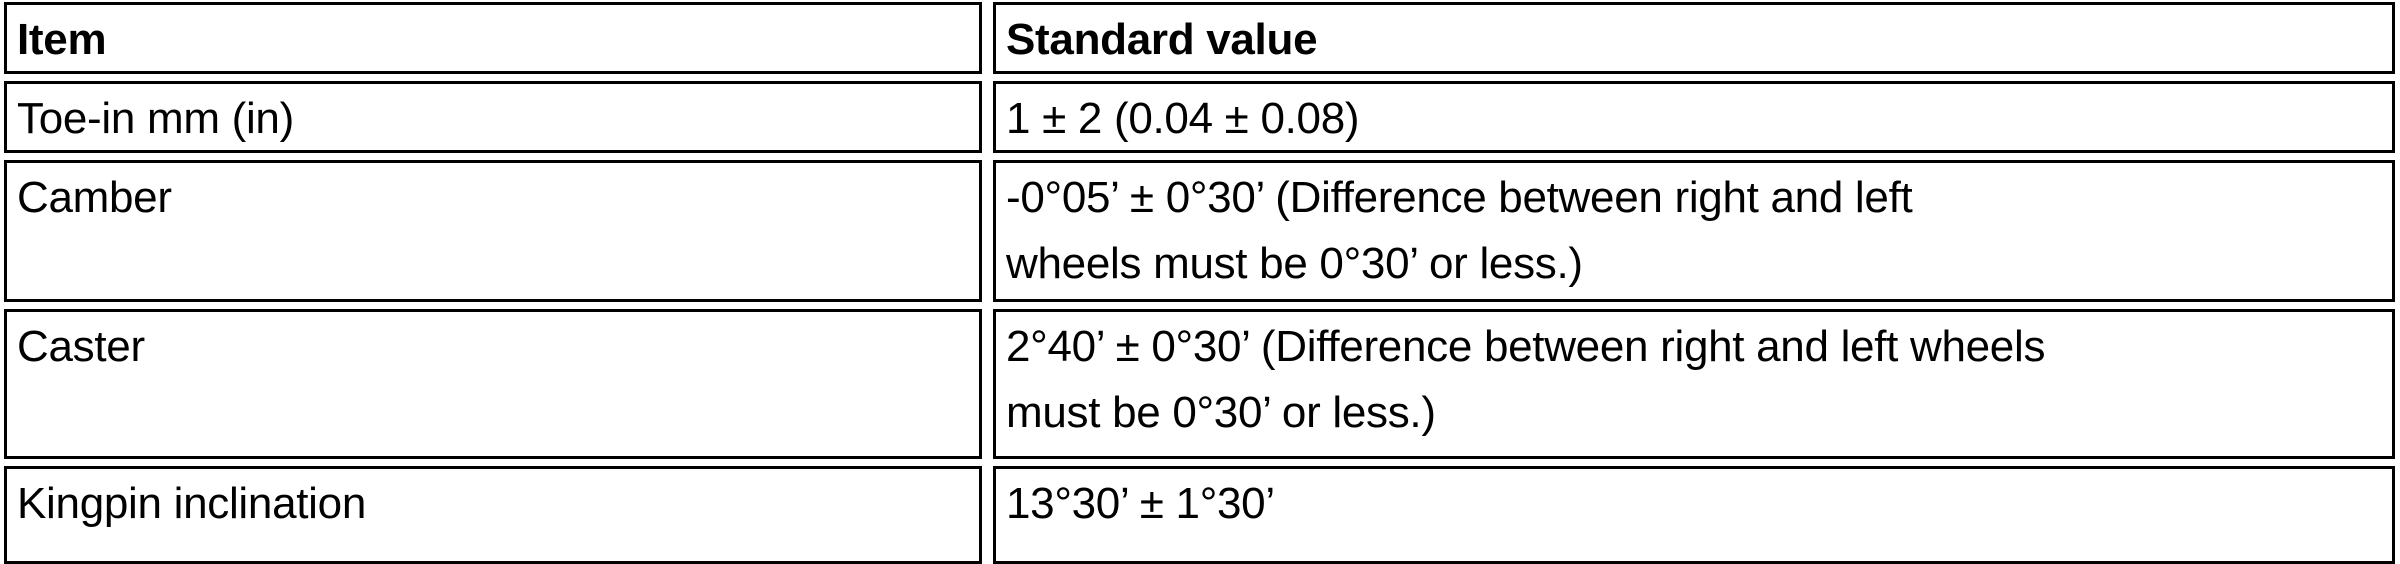 This screenshot has height=564, width=2400. Describe the element at coordinates (493, 231) in the screenshot. I see `row-label-camber: Camber` at that location.